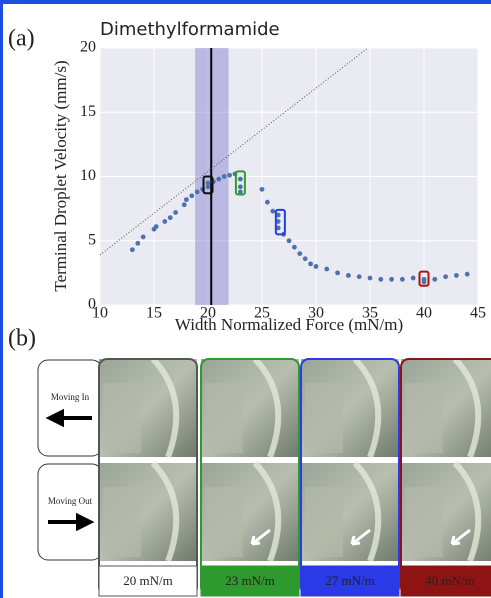 This screenshot has width=491, height=598. Describe the element at coordinates (22, 339) in the screenshot. I see `panel-label: (b)` at that location.